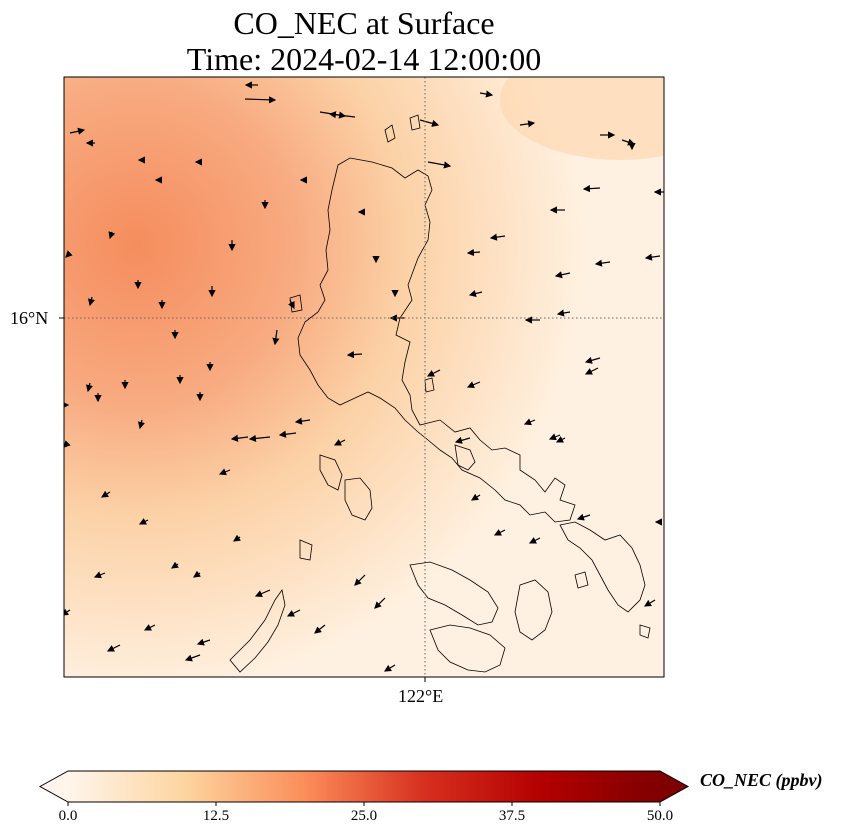 This screenshot has height=839, width=853. I want to click on colorbar-gradient, so click(364, 786).